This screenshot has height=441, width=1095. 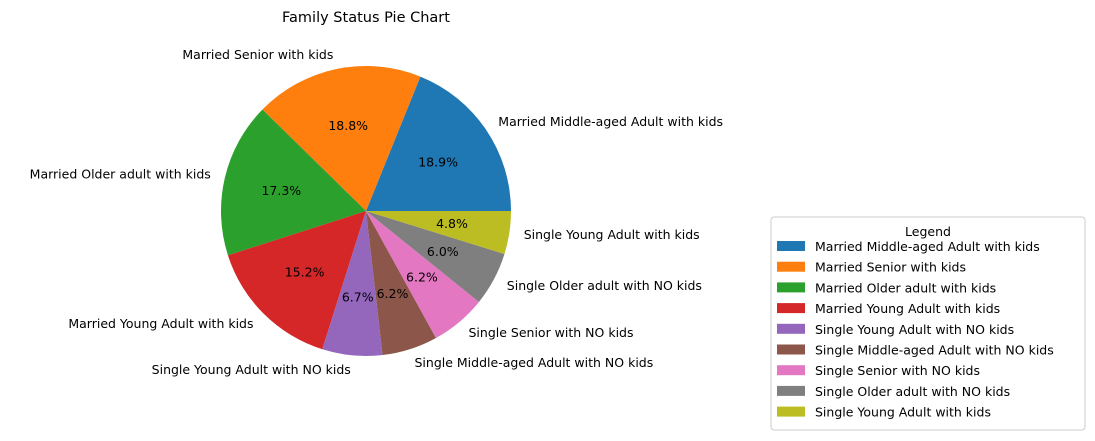 What do you see at coordinates (897, 370) in the screenshot?
I see `legend-label: Single Senior with NO kids` at bounding box center [897, 370].